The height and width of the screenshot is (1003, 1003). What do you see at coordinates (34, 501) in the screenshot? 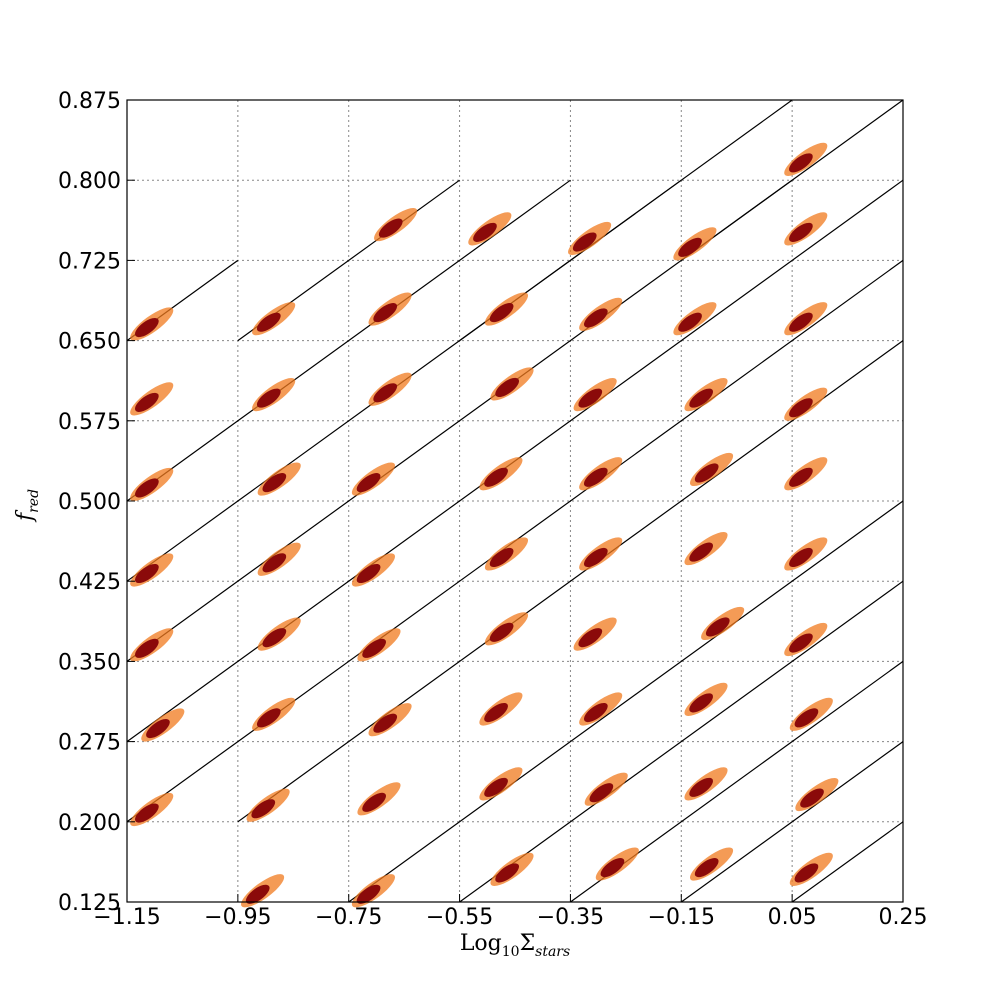
I see `y-label-part: red` at bounding box center [34, 501].